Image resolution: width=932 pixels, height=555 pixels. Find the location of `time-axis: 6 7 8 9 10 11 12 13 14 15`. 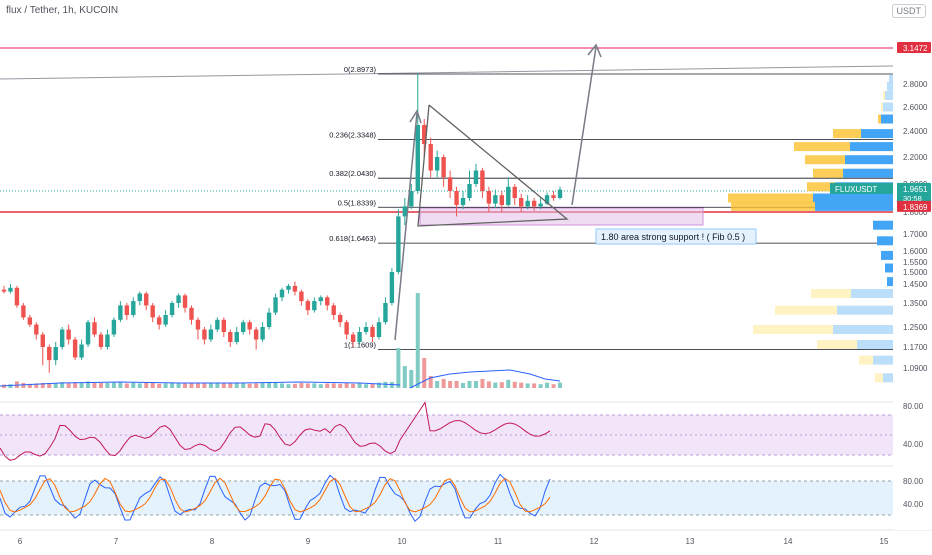

time-axis: 6 7 8 9 10 11 12 13 14 15 is located at coordinates (453, 541).